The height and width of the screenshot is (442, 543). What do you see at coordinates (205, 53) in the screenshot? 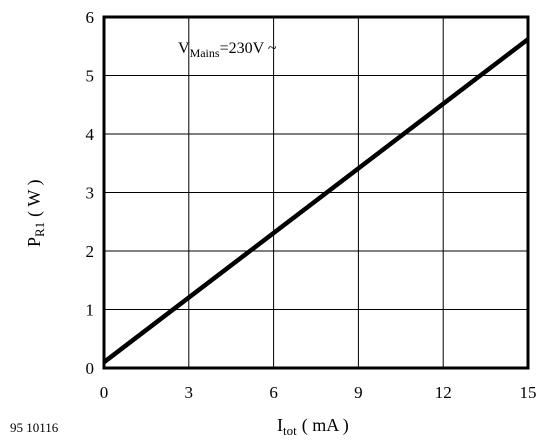
I see `annotation-sub: Mains` at bounding box center [205, 53].